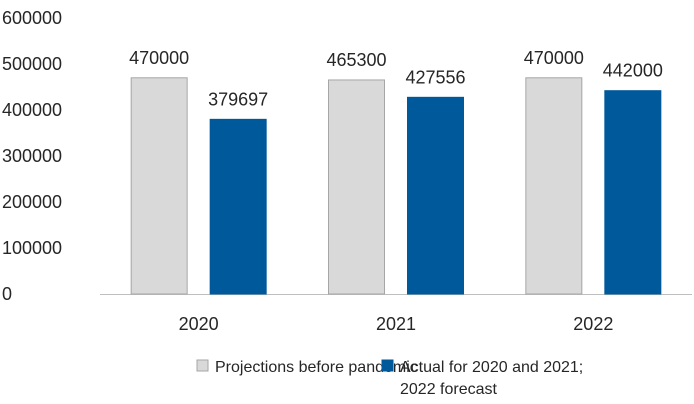 The image size is (694, 404). I want to click on x-axis: 2020 2021 2022, so click(396, 314).